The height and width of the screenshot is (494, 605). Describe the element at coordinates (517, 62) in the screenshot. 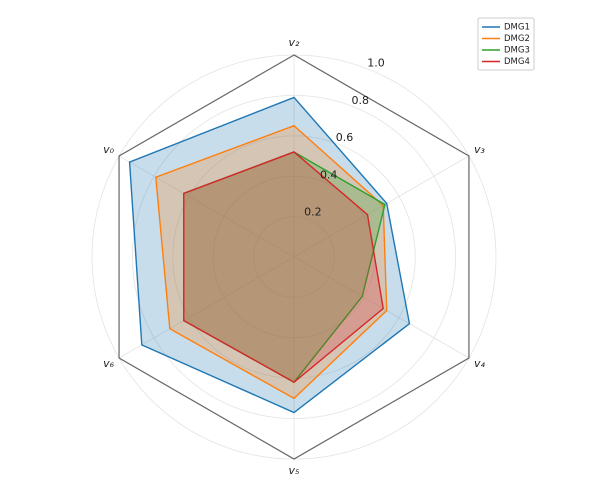

I see `legend-label: DMG4` at that location.